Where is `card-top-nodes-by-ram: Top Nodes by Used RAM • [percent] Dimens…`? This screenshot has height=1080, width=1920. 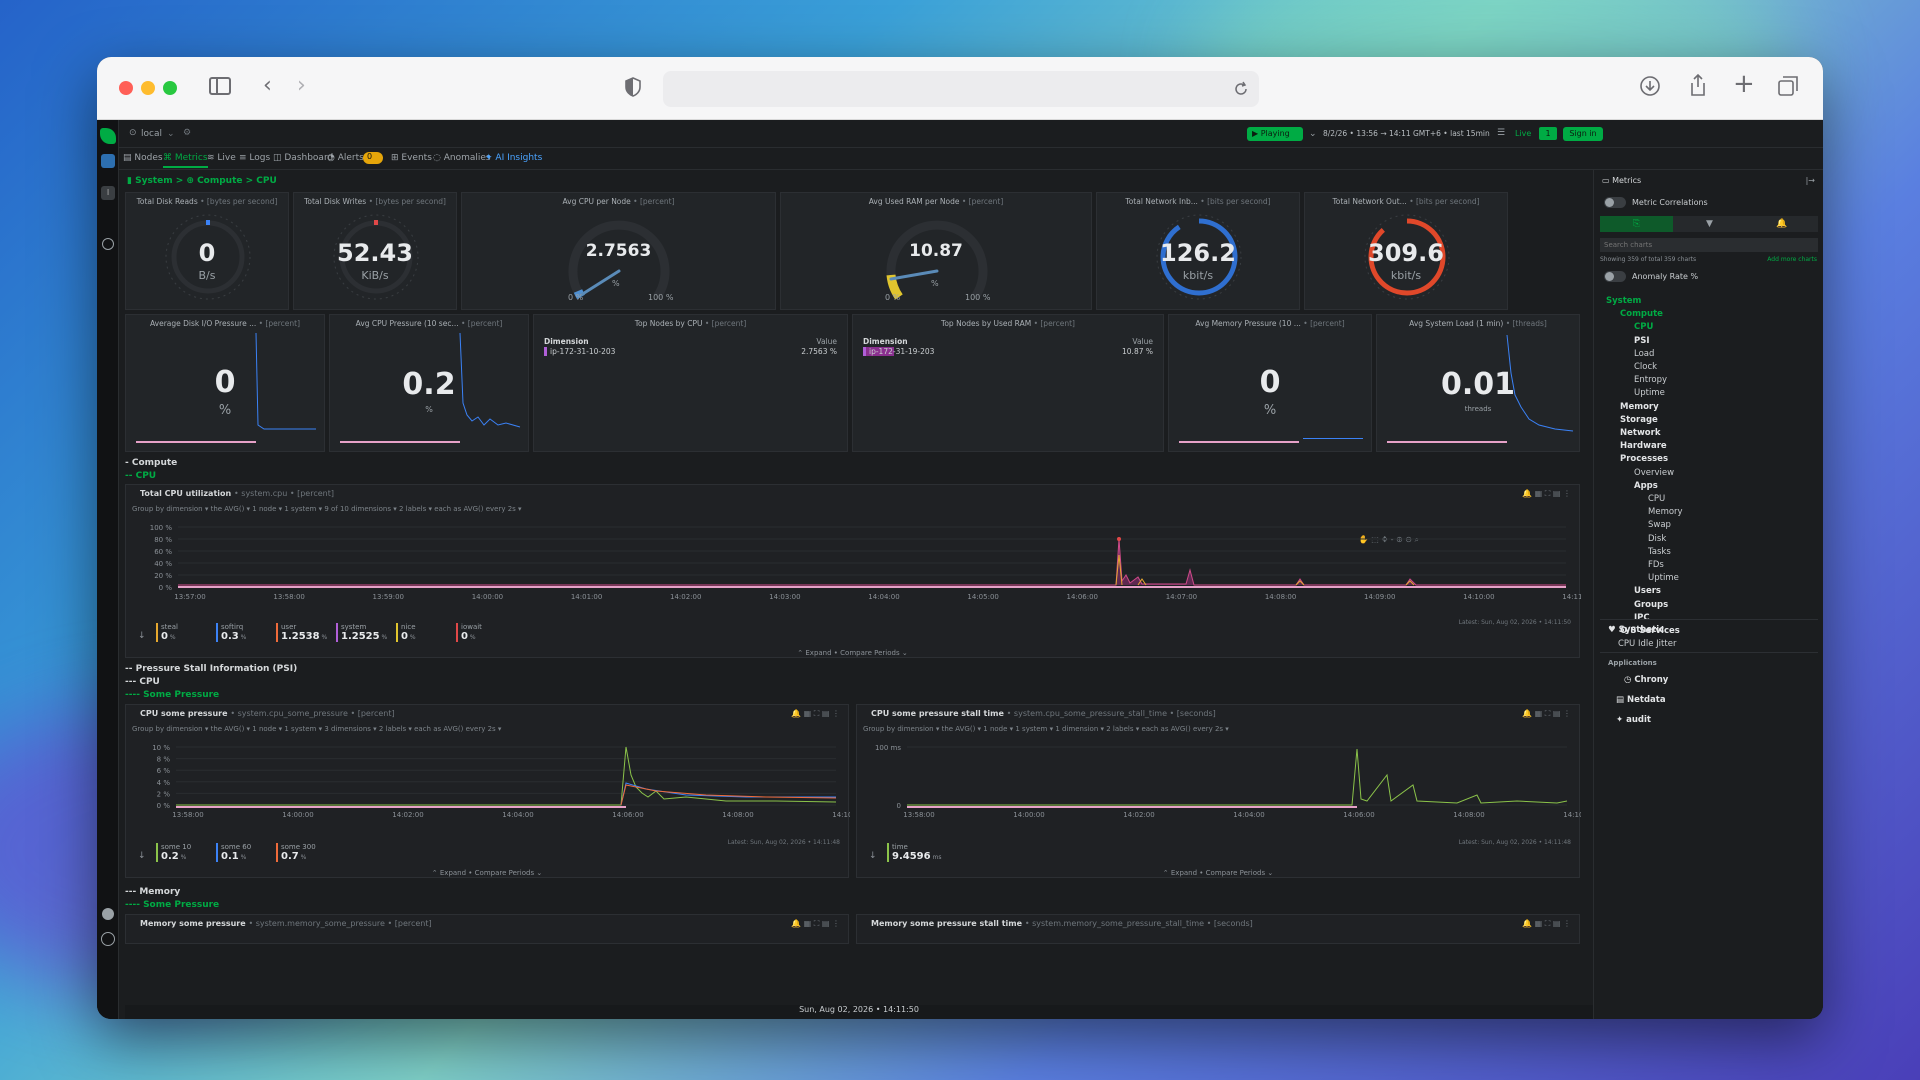 card-top-nodes-by-ram: Top Nodes by Used RAM • [percent] Dimens… is located at coordinates (1008, 383).